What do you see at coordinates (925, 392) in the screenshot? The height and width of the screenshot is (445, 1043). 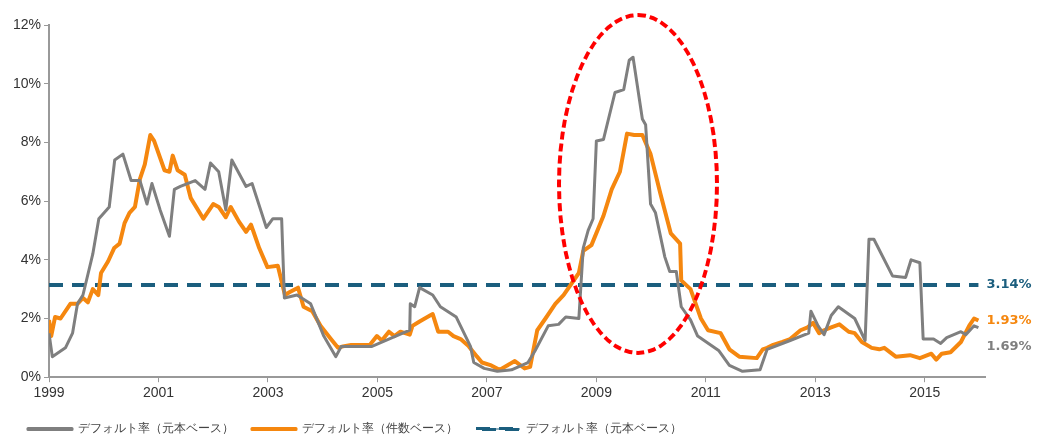 I see `x-tick-label: 2015` at bounding box center [925, 392].